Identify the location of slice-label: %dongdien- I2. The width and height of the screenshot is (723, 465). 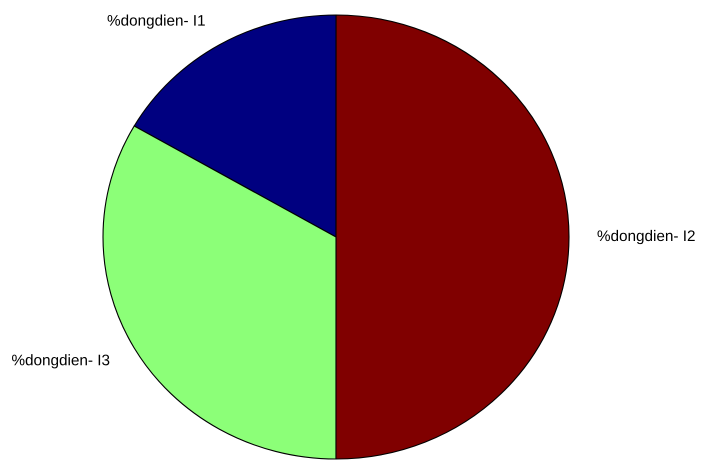
(646, 237).